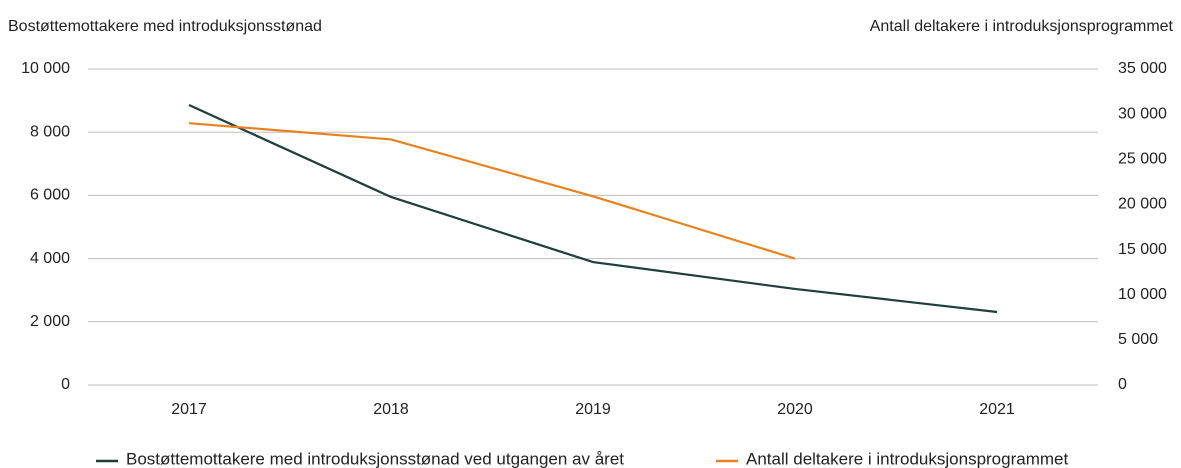 Image resolution: width=1181 pixels, height=468 pixels. I want to click on y2-tick-label: 5 000, so click(1138, 339).